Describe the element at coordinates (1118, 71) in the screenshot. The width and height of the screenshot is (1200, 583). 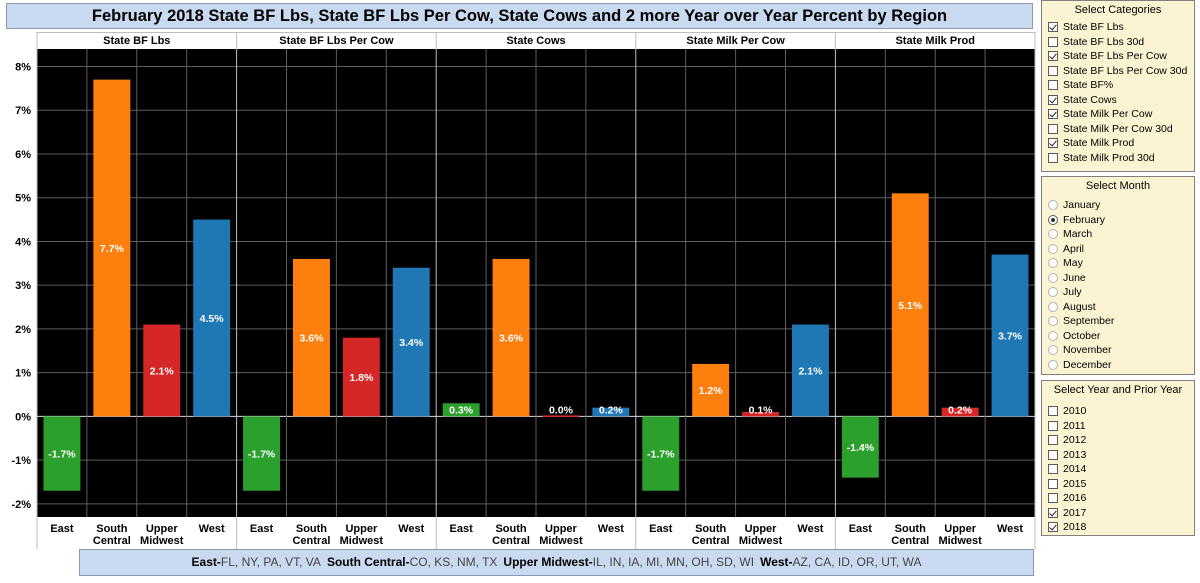
I see `category-option-state-bf-lbs-per-cow-30d: State BF Lbs Per Cow 30d` at that location.